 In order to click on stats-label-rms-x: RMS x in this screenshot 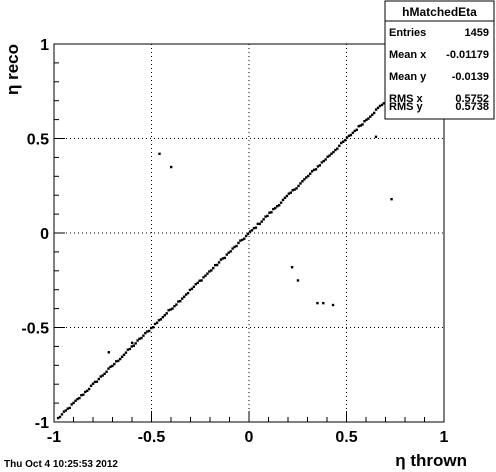, I will do `click(406, 99)`.